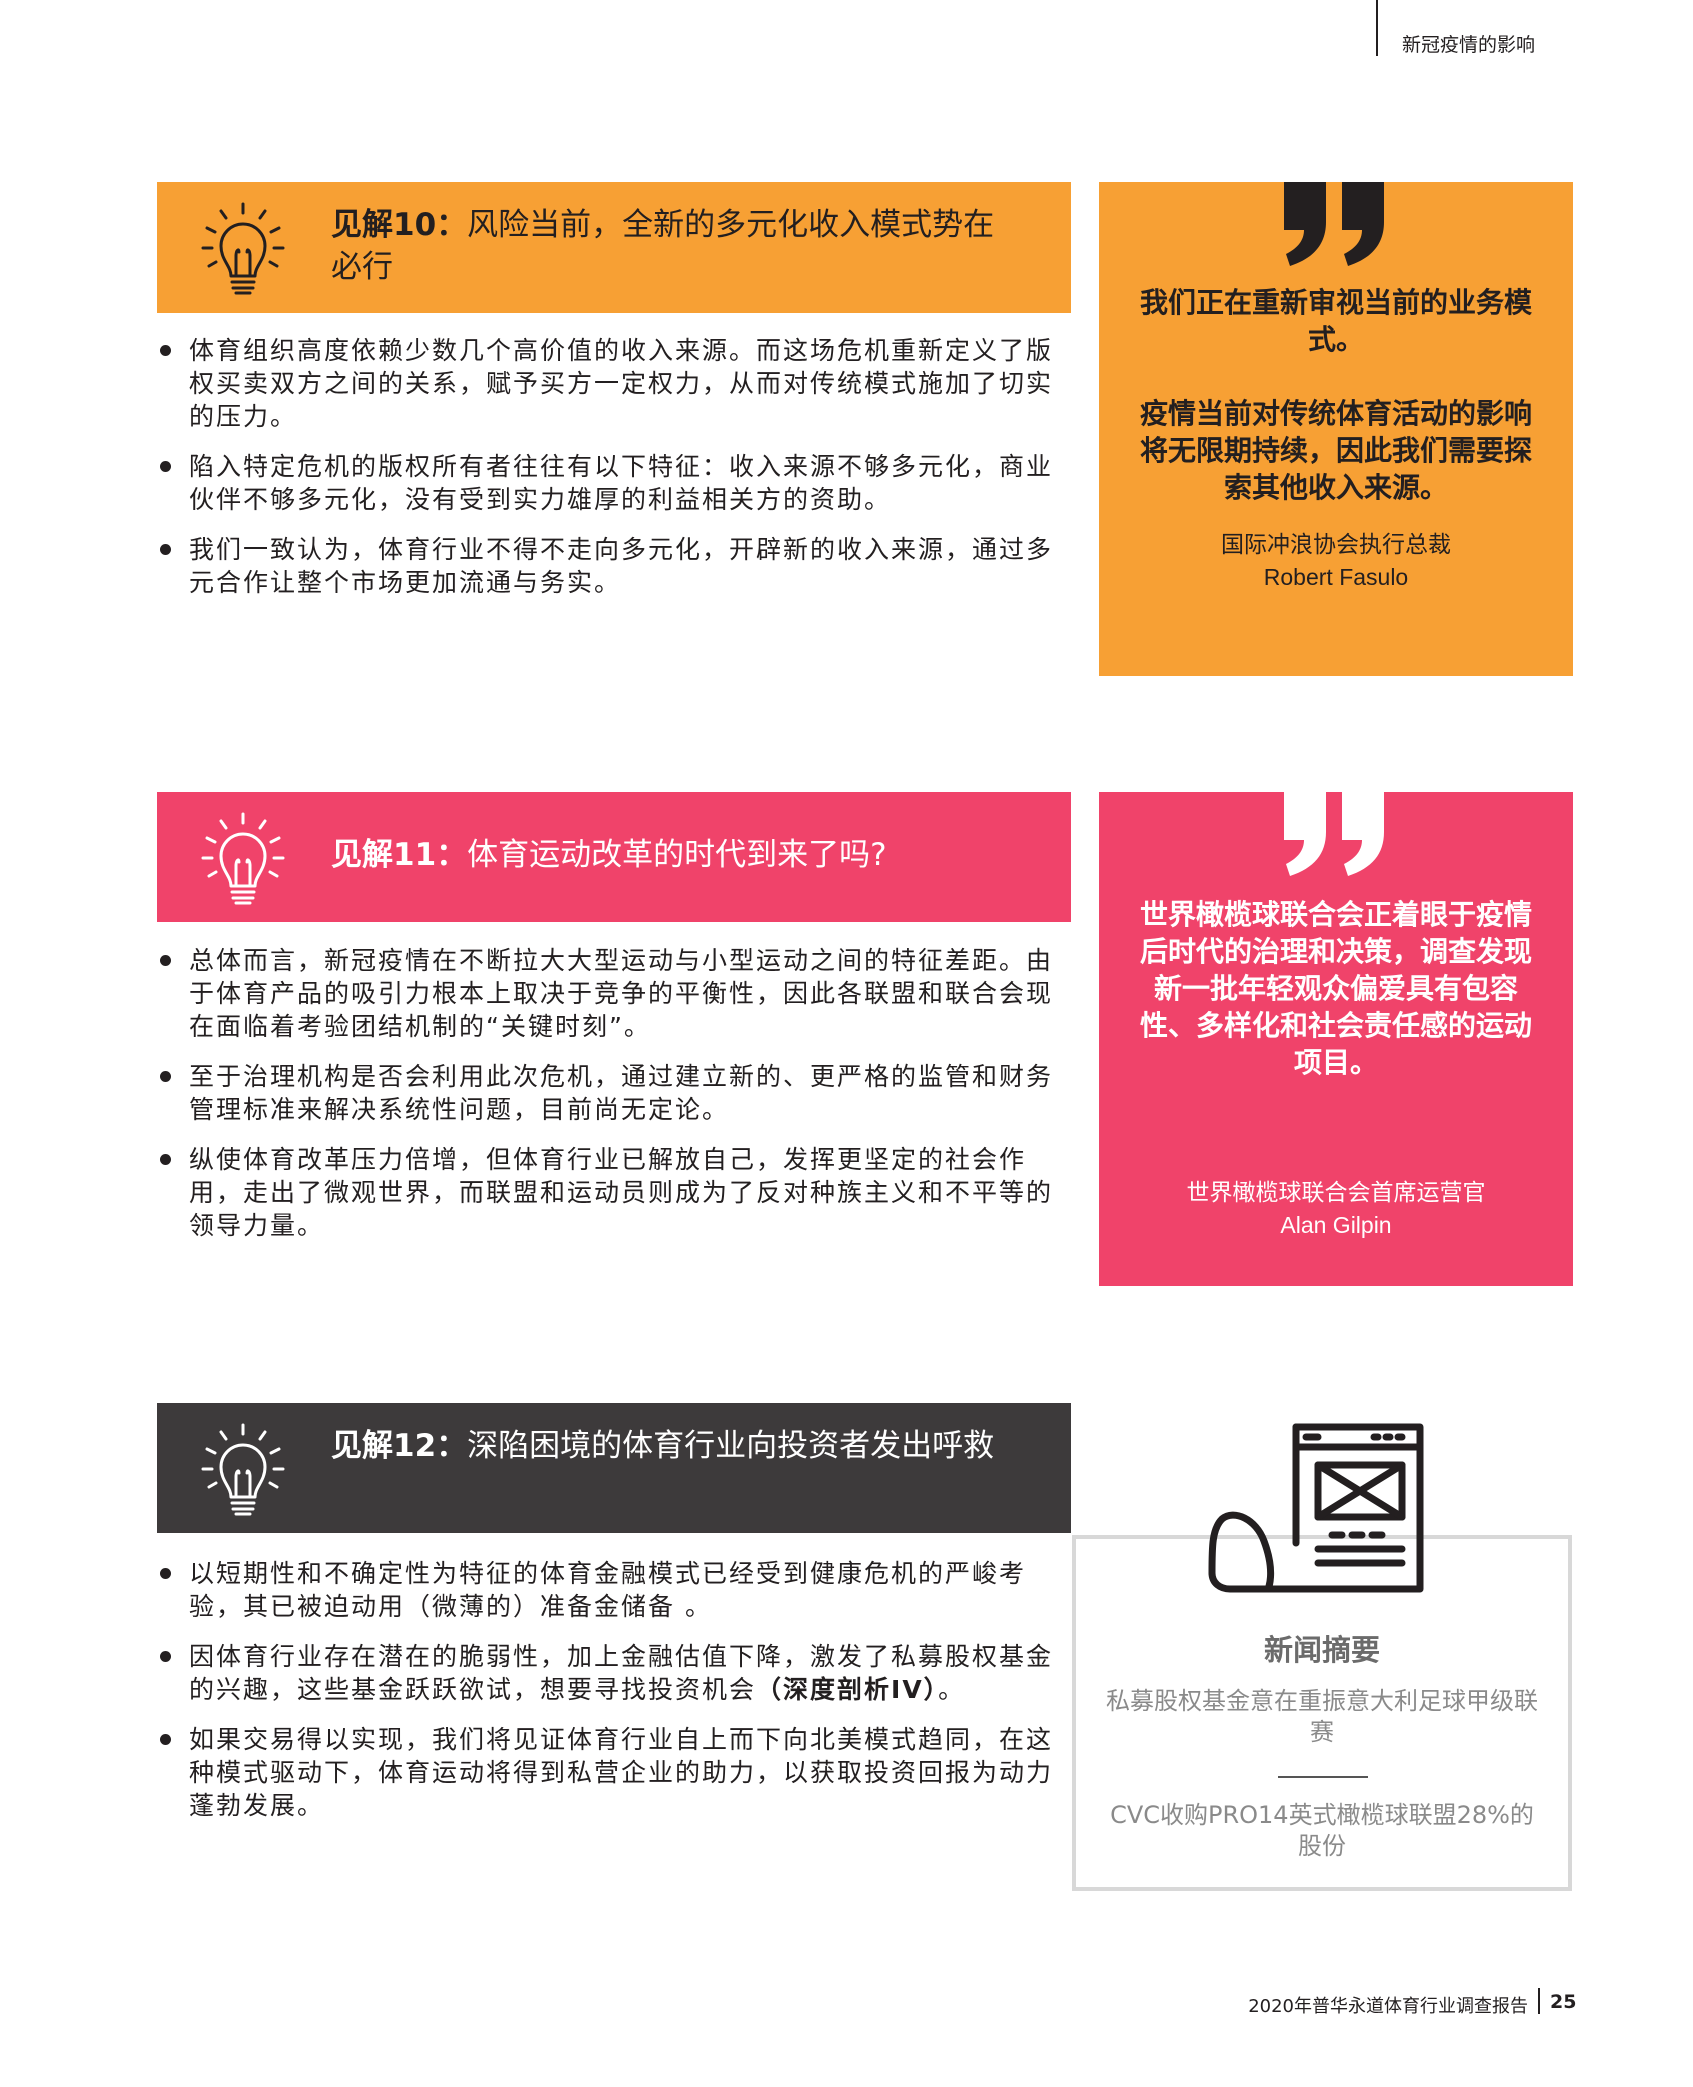  What do you see at coordinates (399, 1446) in the screenshot?
I see `insight12-label: 见解12：` at bounding box center [399, 1446].